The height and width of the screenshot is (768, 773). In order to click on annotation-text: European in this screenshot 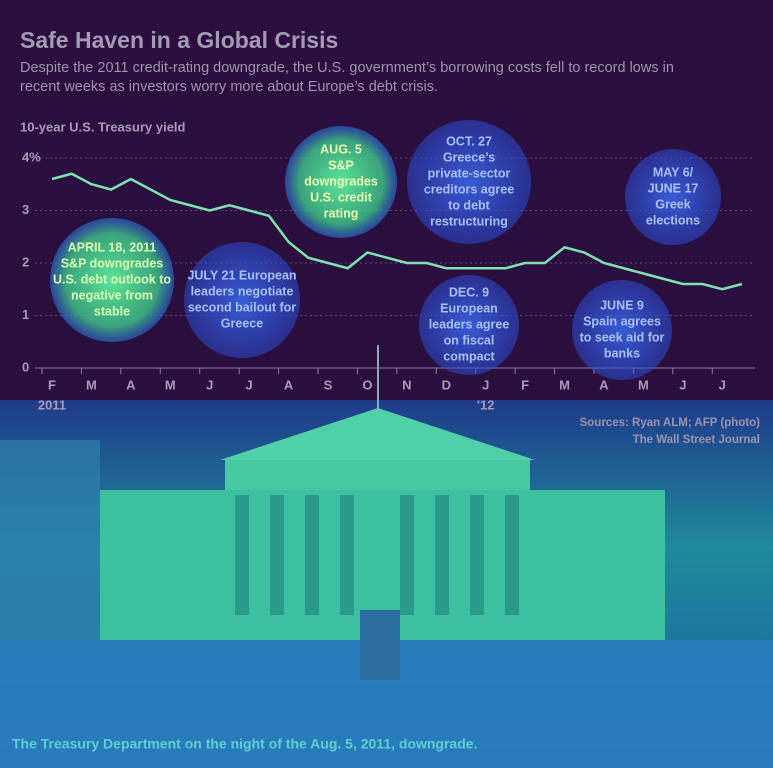, I will do `click(469, 308)`.